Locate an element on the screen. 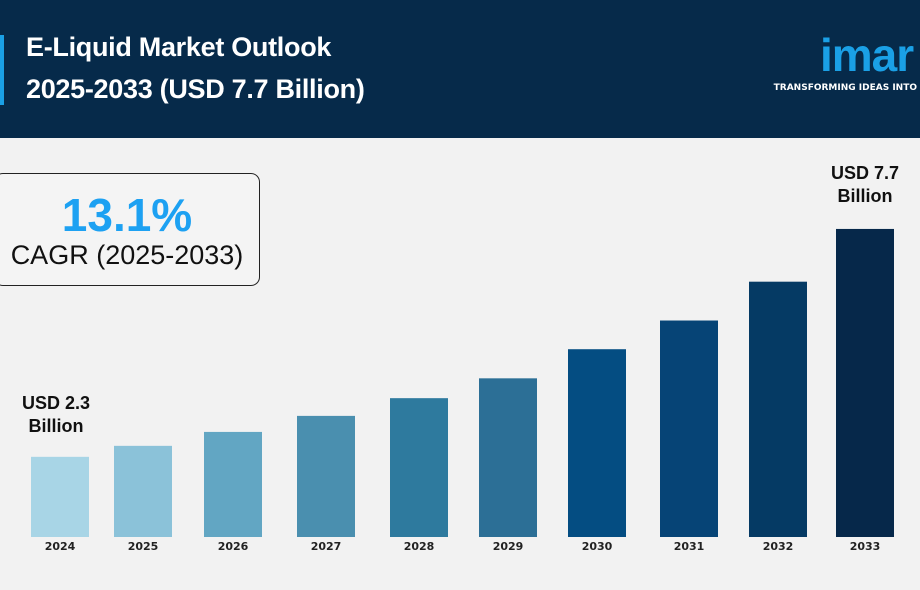  x-tick-label: 2032 is located at coordinates (778, 546).